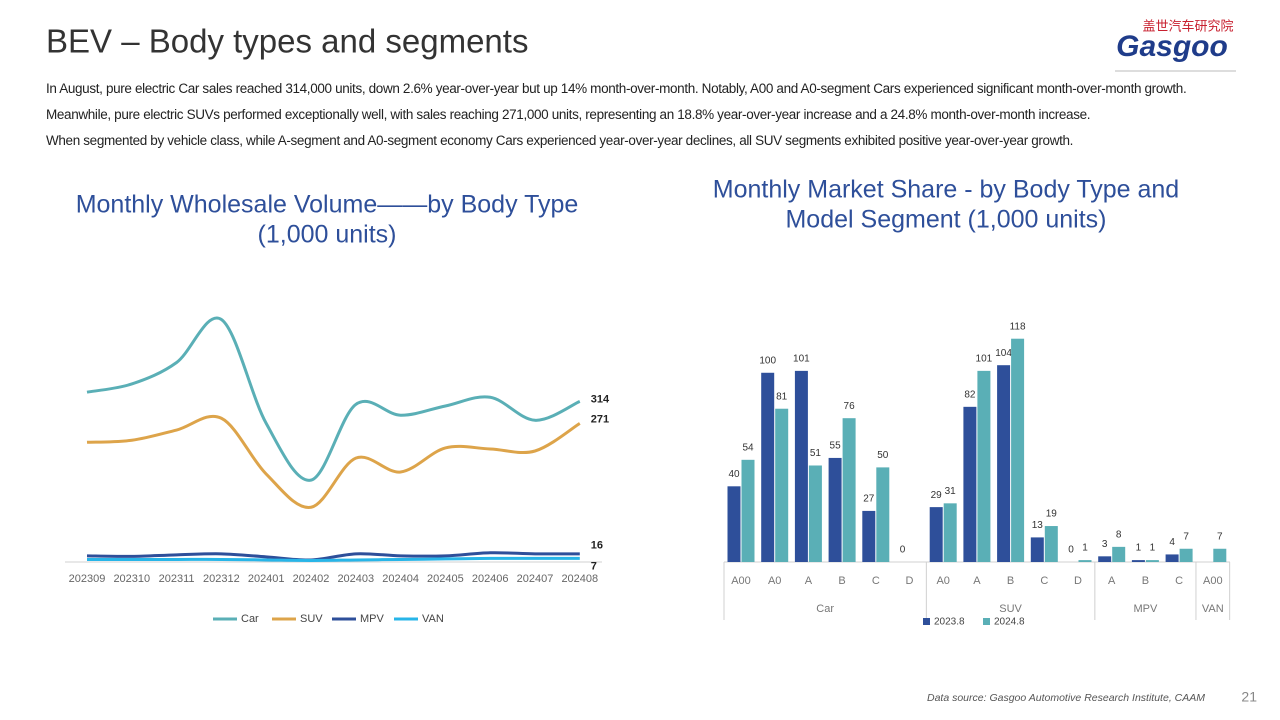 The image size is (1280, 720). What do you see at coordinates (311, 579) in the screenshot?
I see `x-tick-label: 202402` at bounding box center [311, 579].